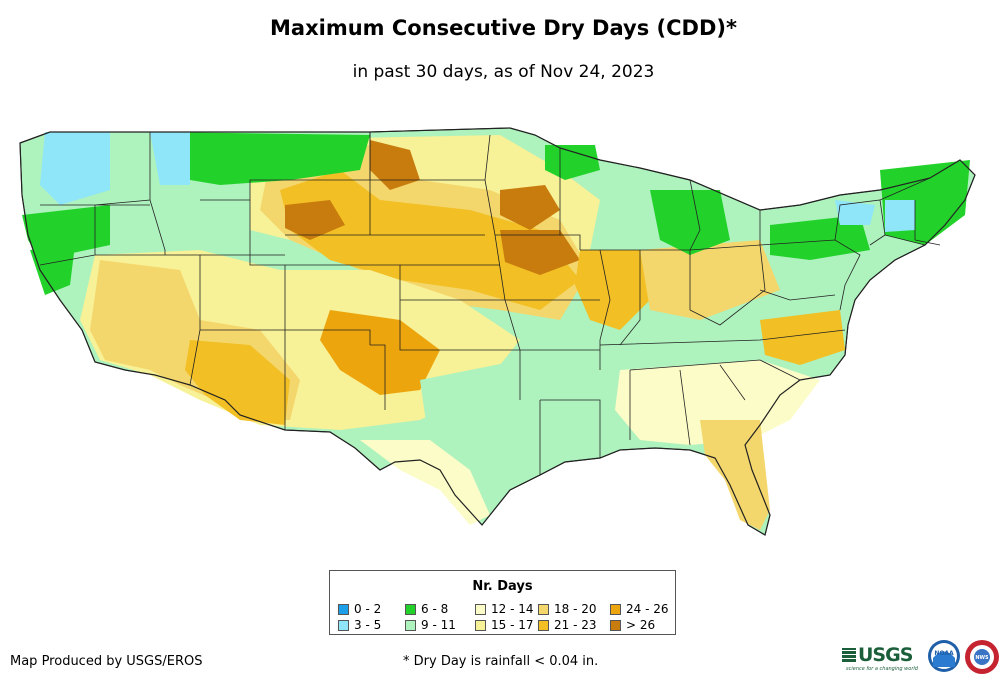 The image size is (1007, 691). Describe the element at coordinates (540, 252) in the screenshot. I see `zone-26plus-ia` at that location.